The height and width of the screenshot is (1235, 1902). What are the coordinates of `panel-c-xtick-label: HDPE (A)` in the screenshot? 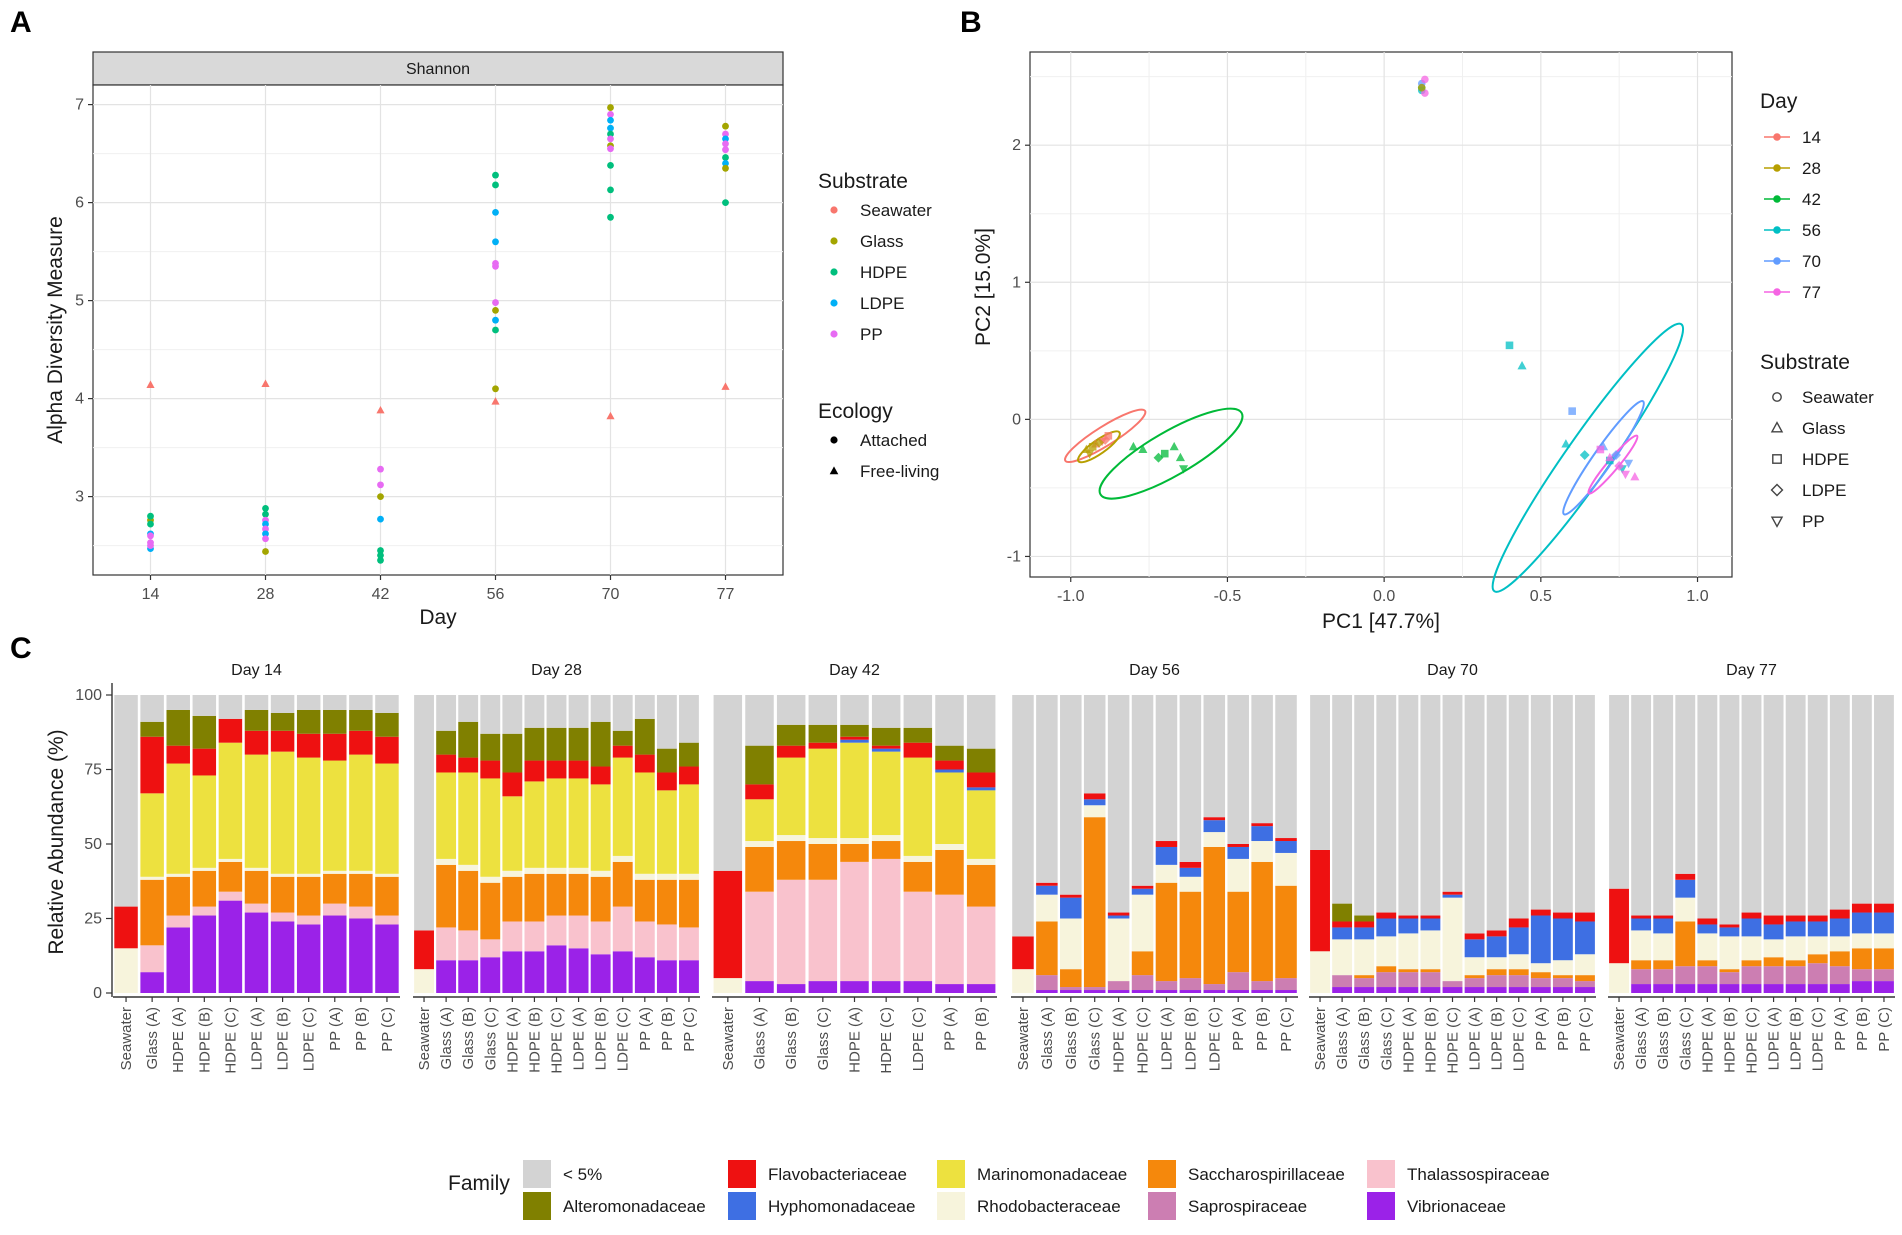 It's located at (178, 1040).